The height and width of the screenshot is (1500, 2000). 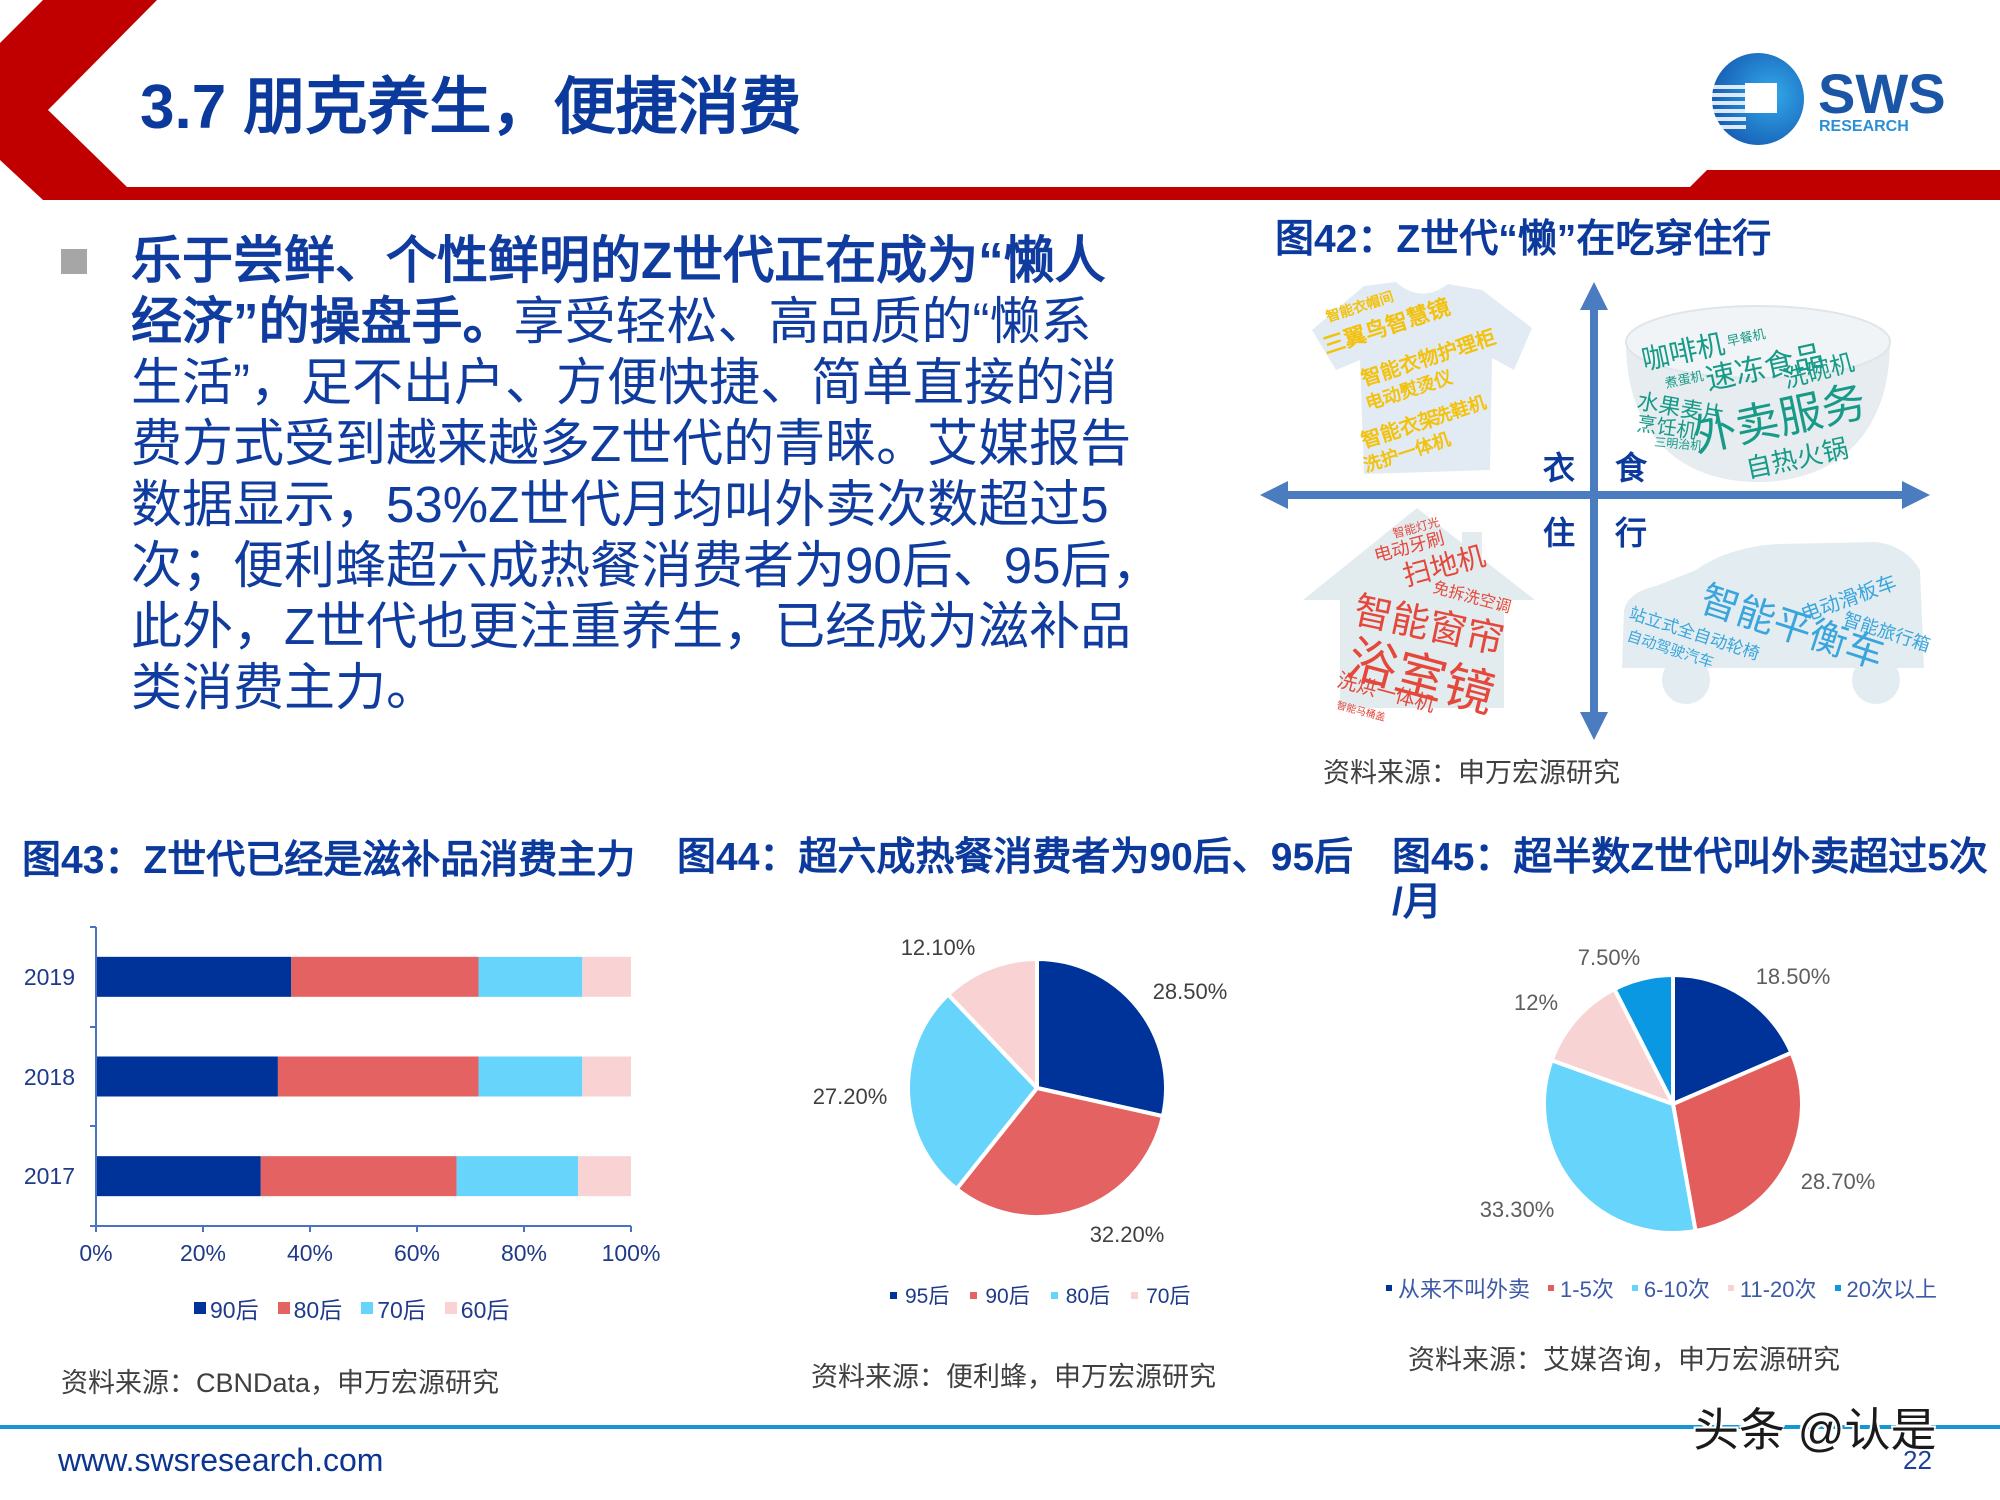 I want to click on arrow-down-icon, so click(x=1594, y=726).